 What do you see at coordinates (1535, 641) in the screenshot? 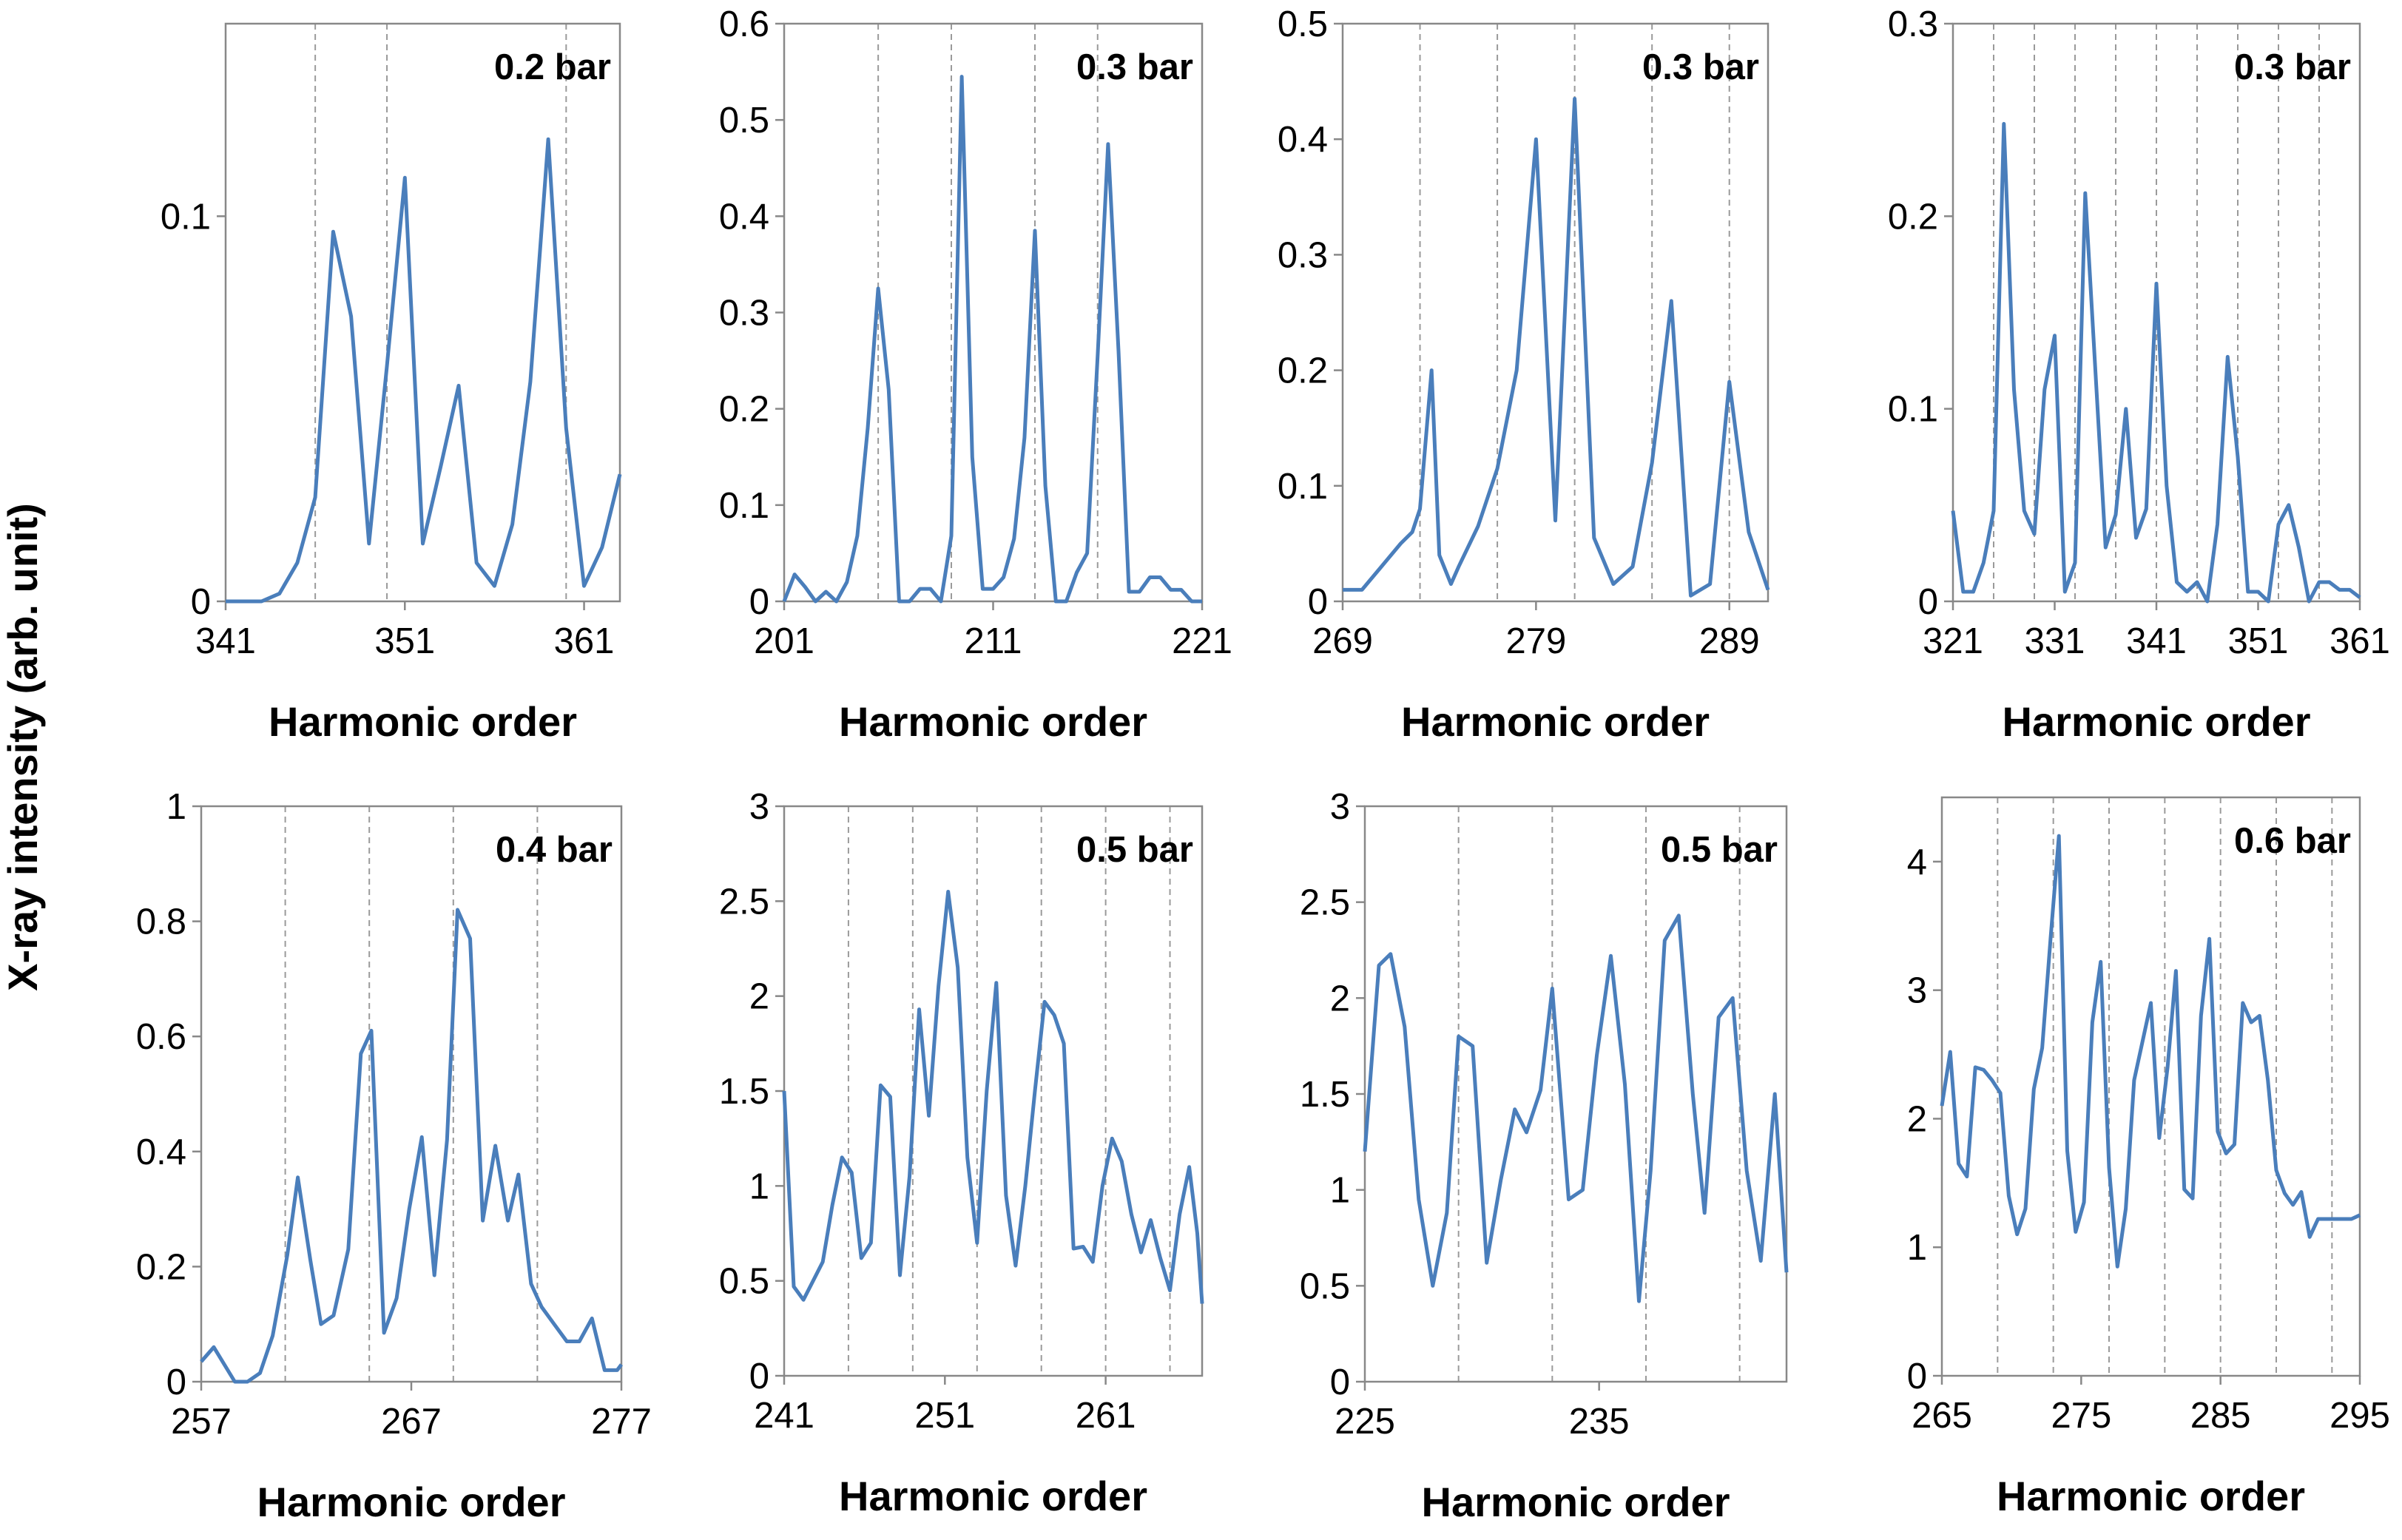
I see `x-tick-label: 279` at bounding box center [1535, 641].